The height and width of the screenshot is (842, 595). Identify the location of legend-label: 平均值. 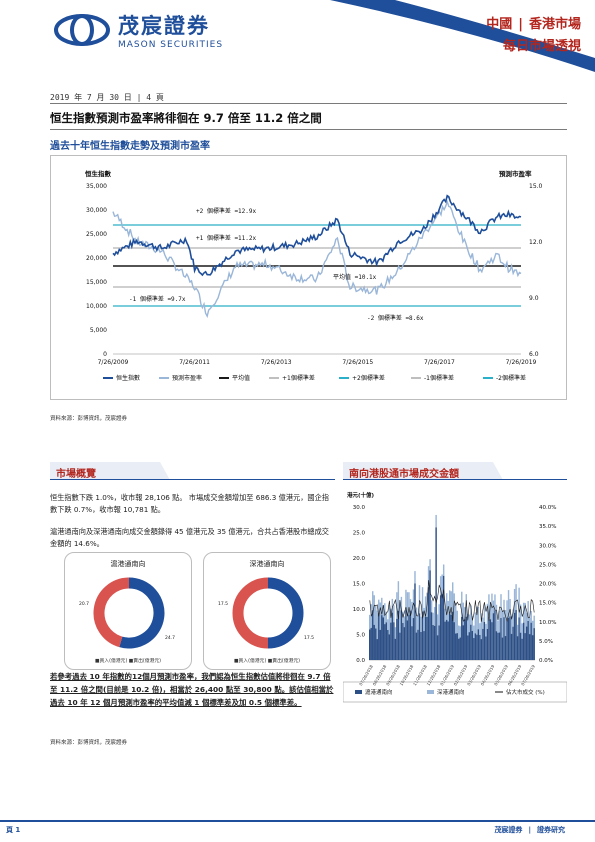
(241, 378).